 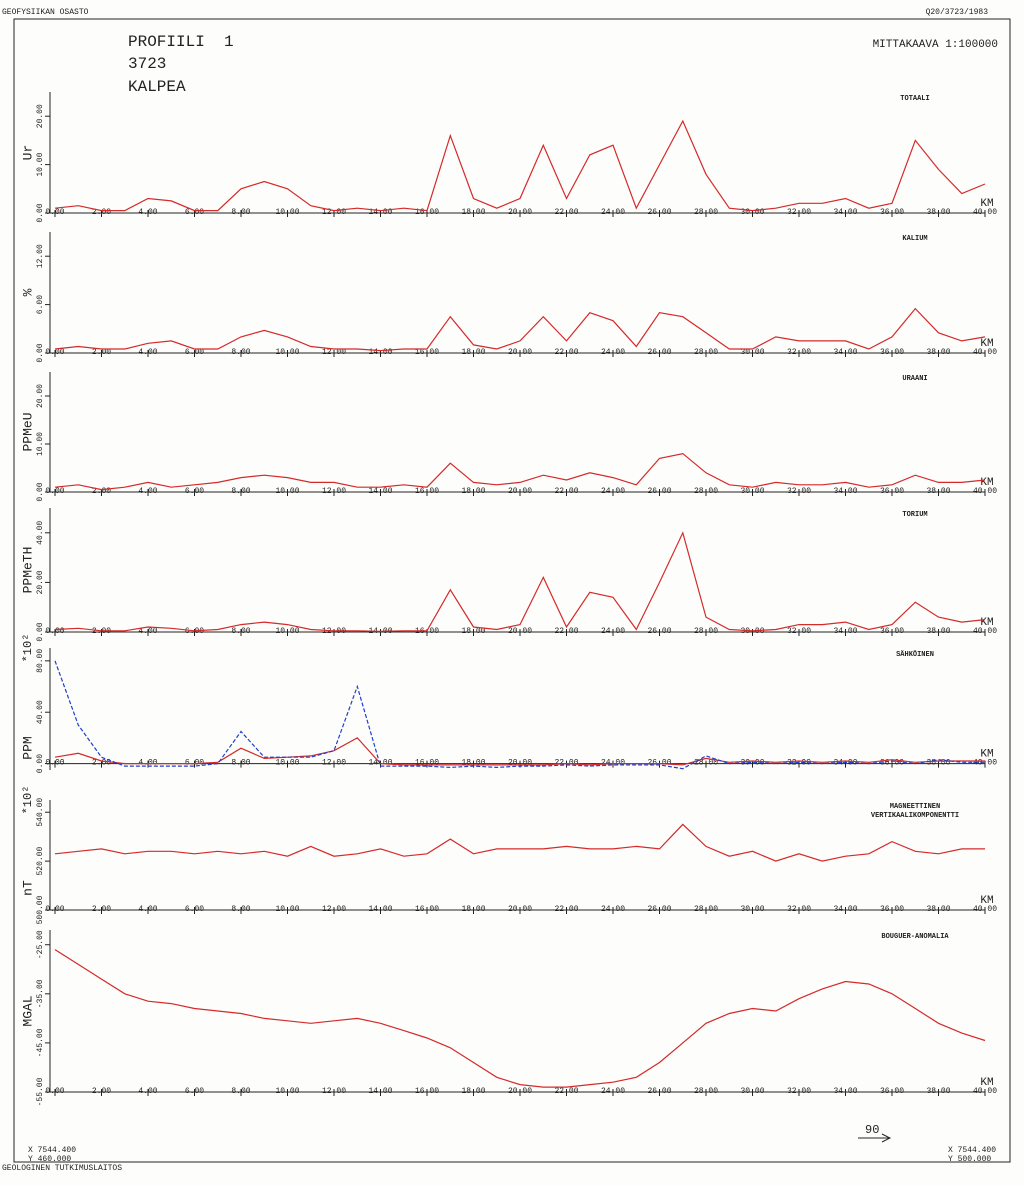 I want to click on y-multiplier: *10², so click(x=28, y=648).